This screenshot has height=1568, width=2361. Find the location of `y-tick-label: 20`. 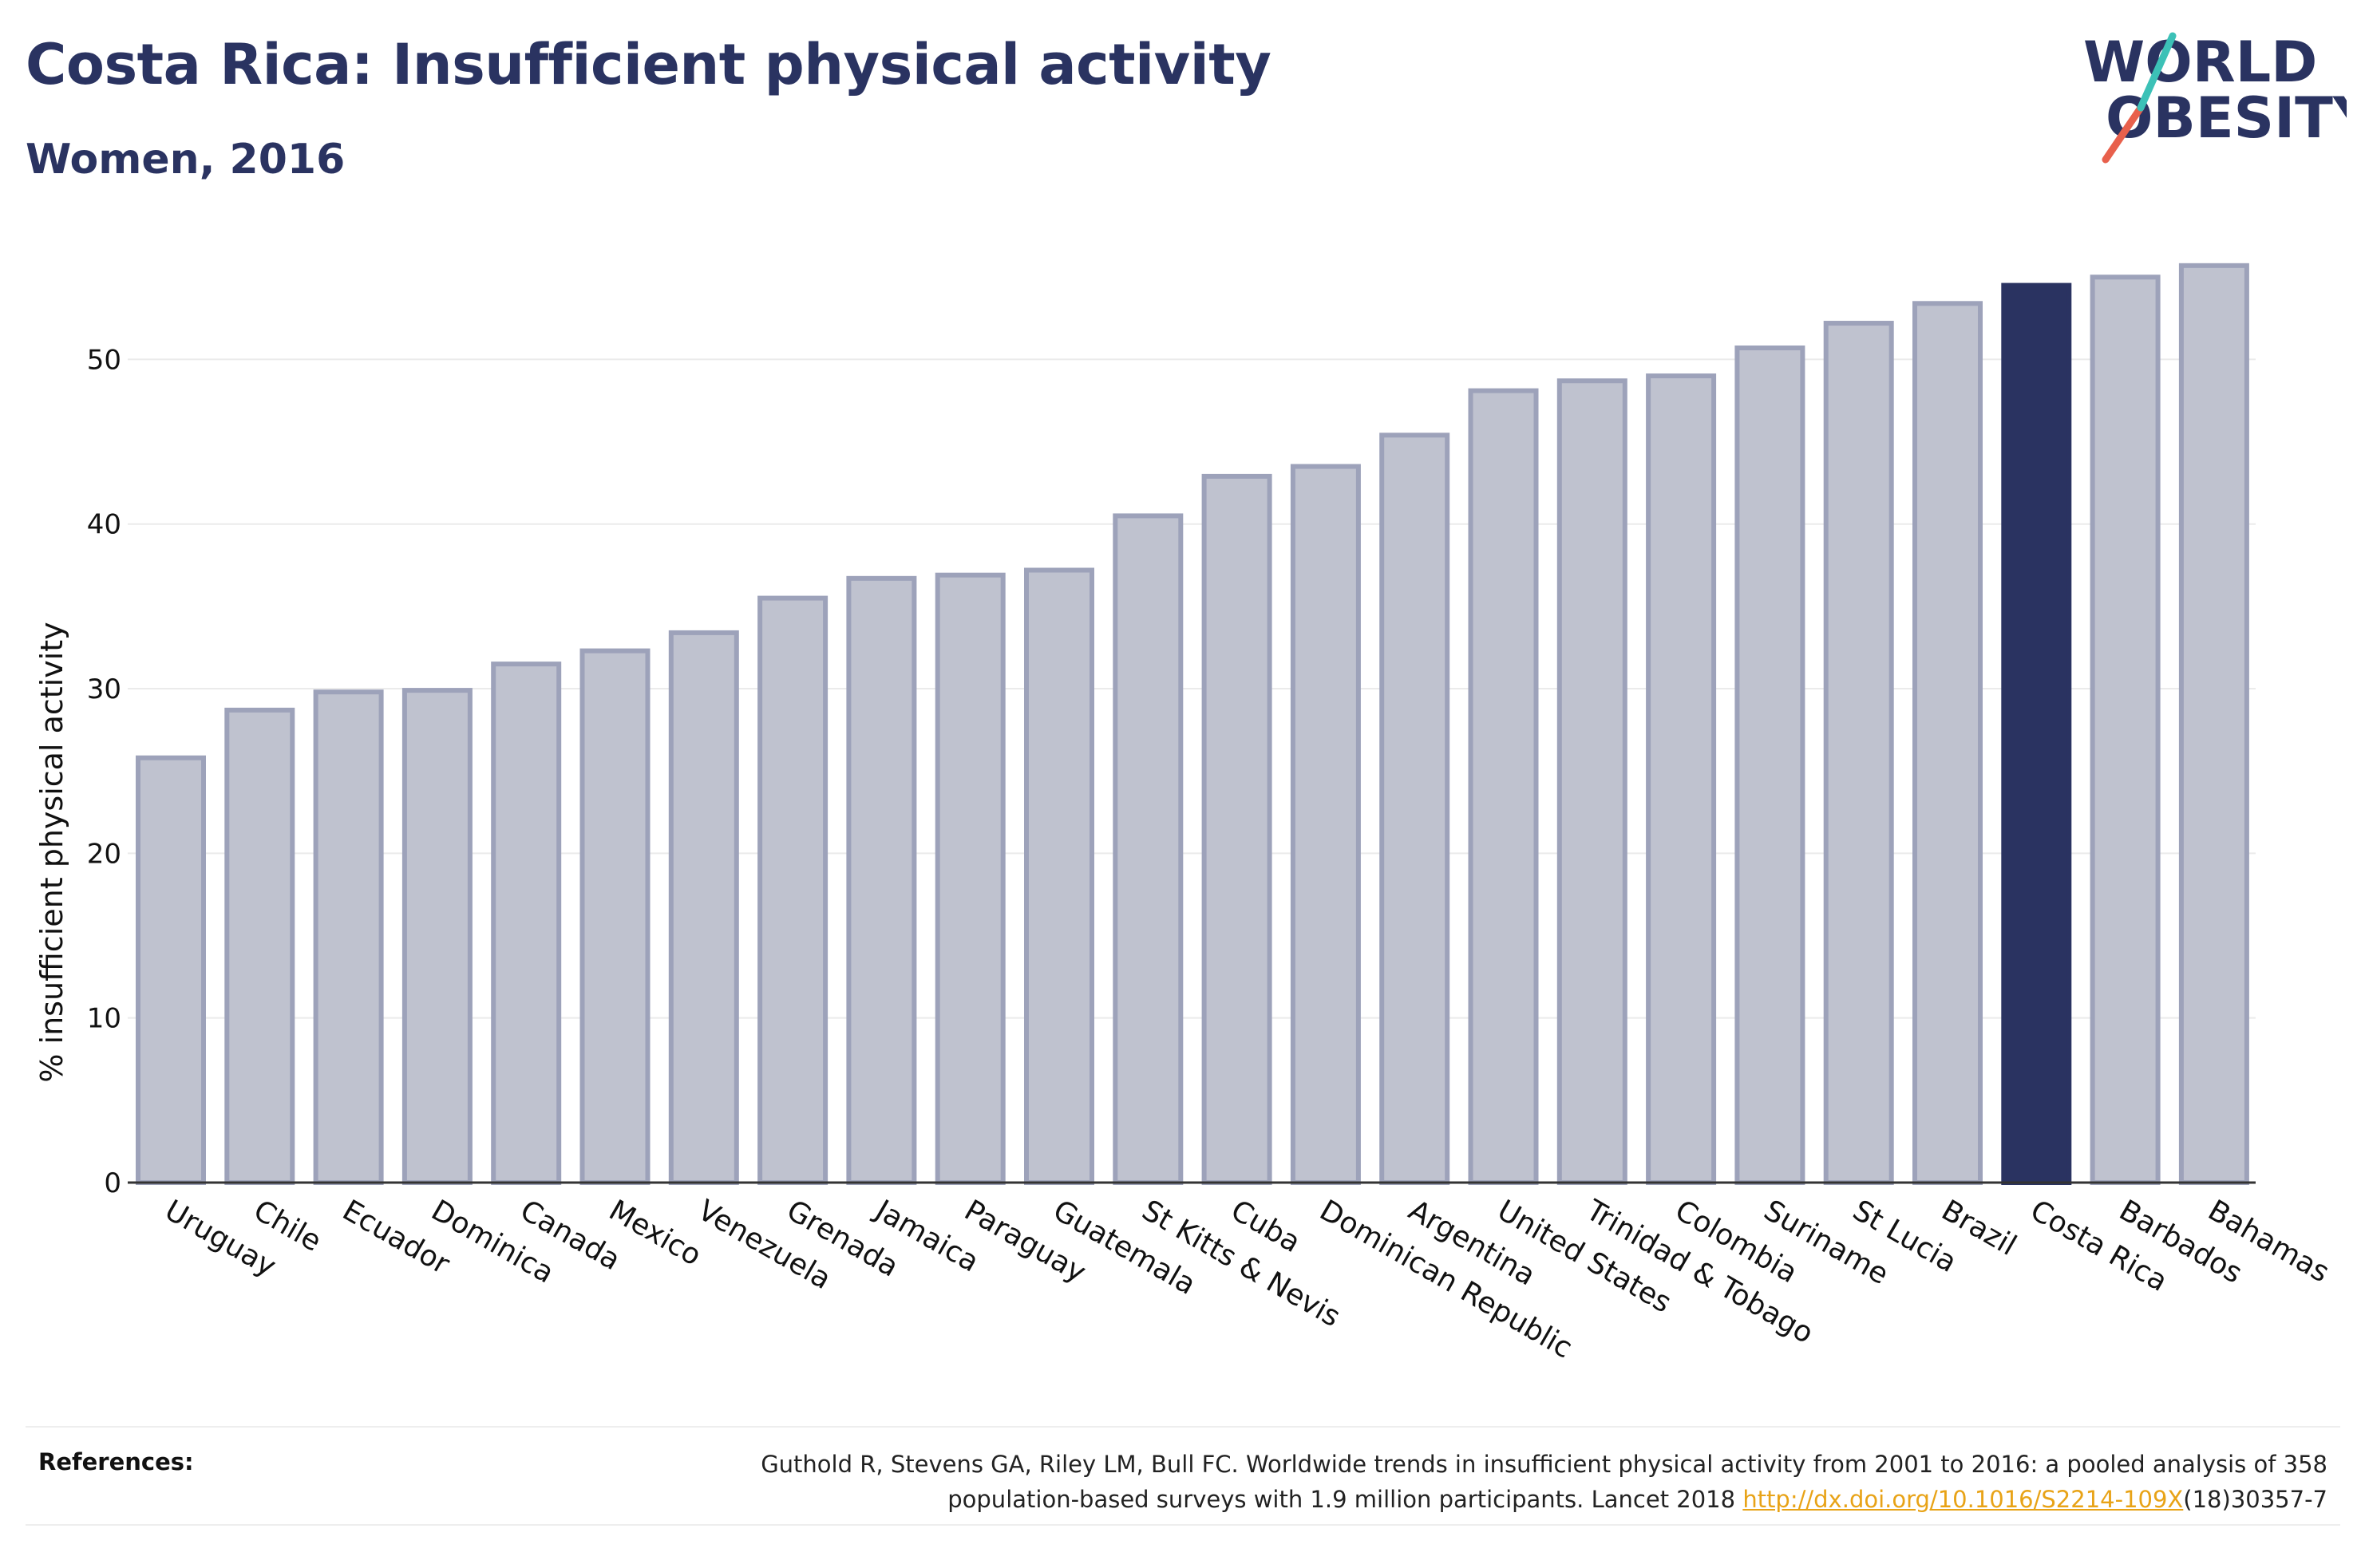

y-tick-label: 20 is located at coordinates (104, 854).